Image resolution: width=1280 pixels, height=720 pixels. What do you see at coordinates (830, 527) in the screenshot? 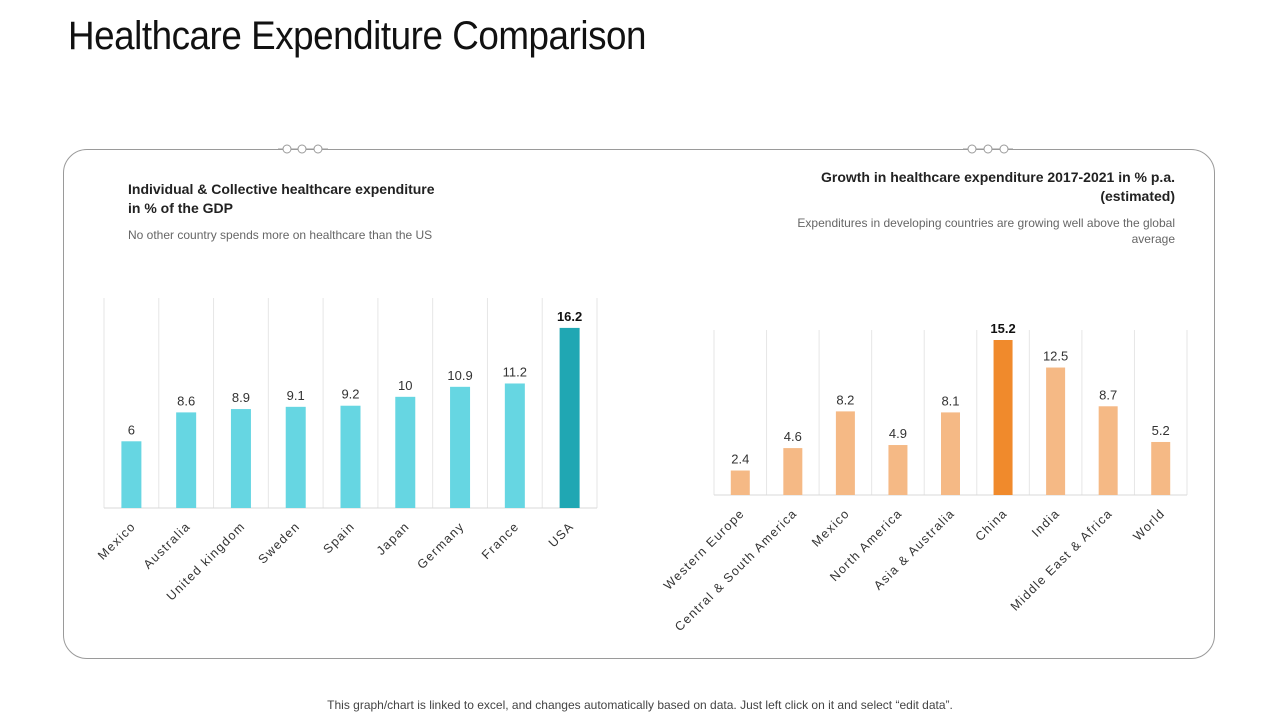
I see `right-category-label: Mexico` at bounding box center [830, 527].